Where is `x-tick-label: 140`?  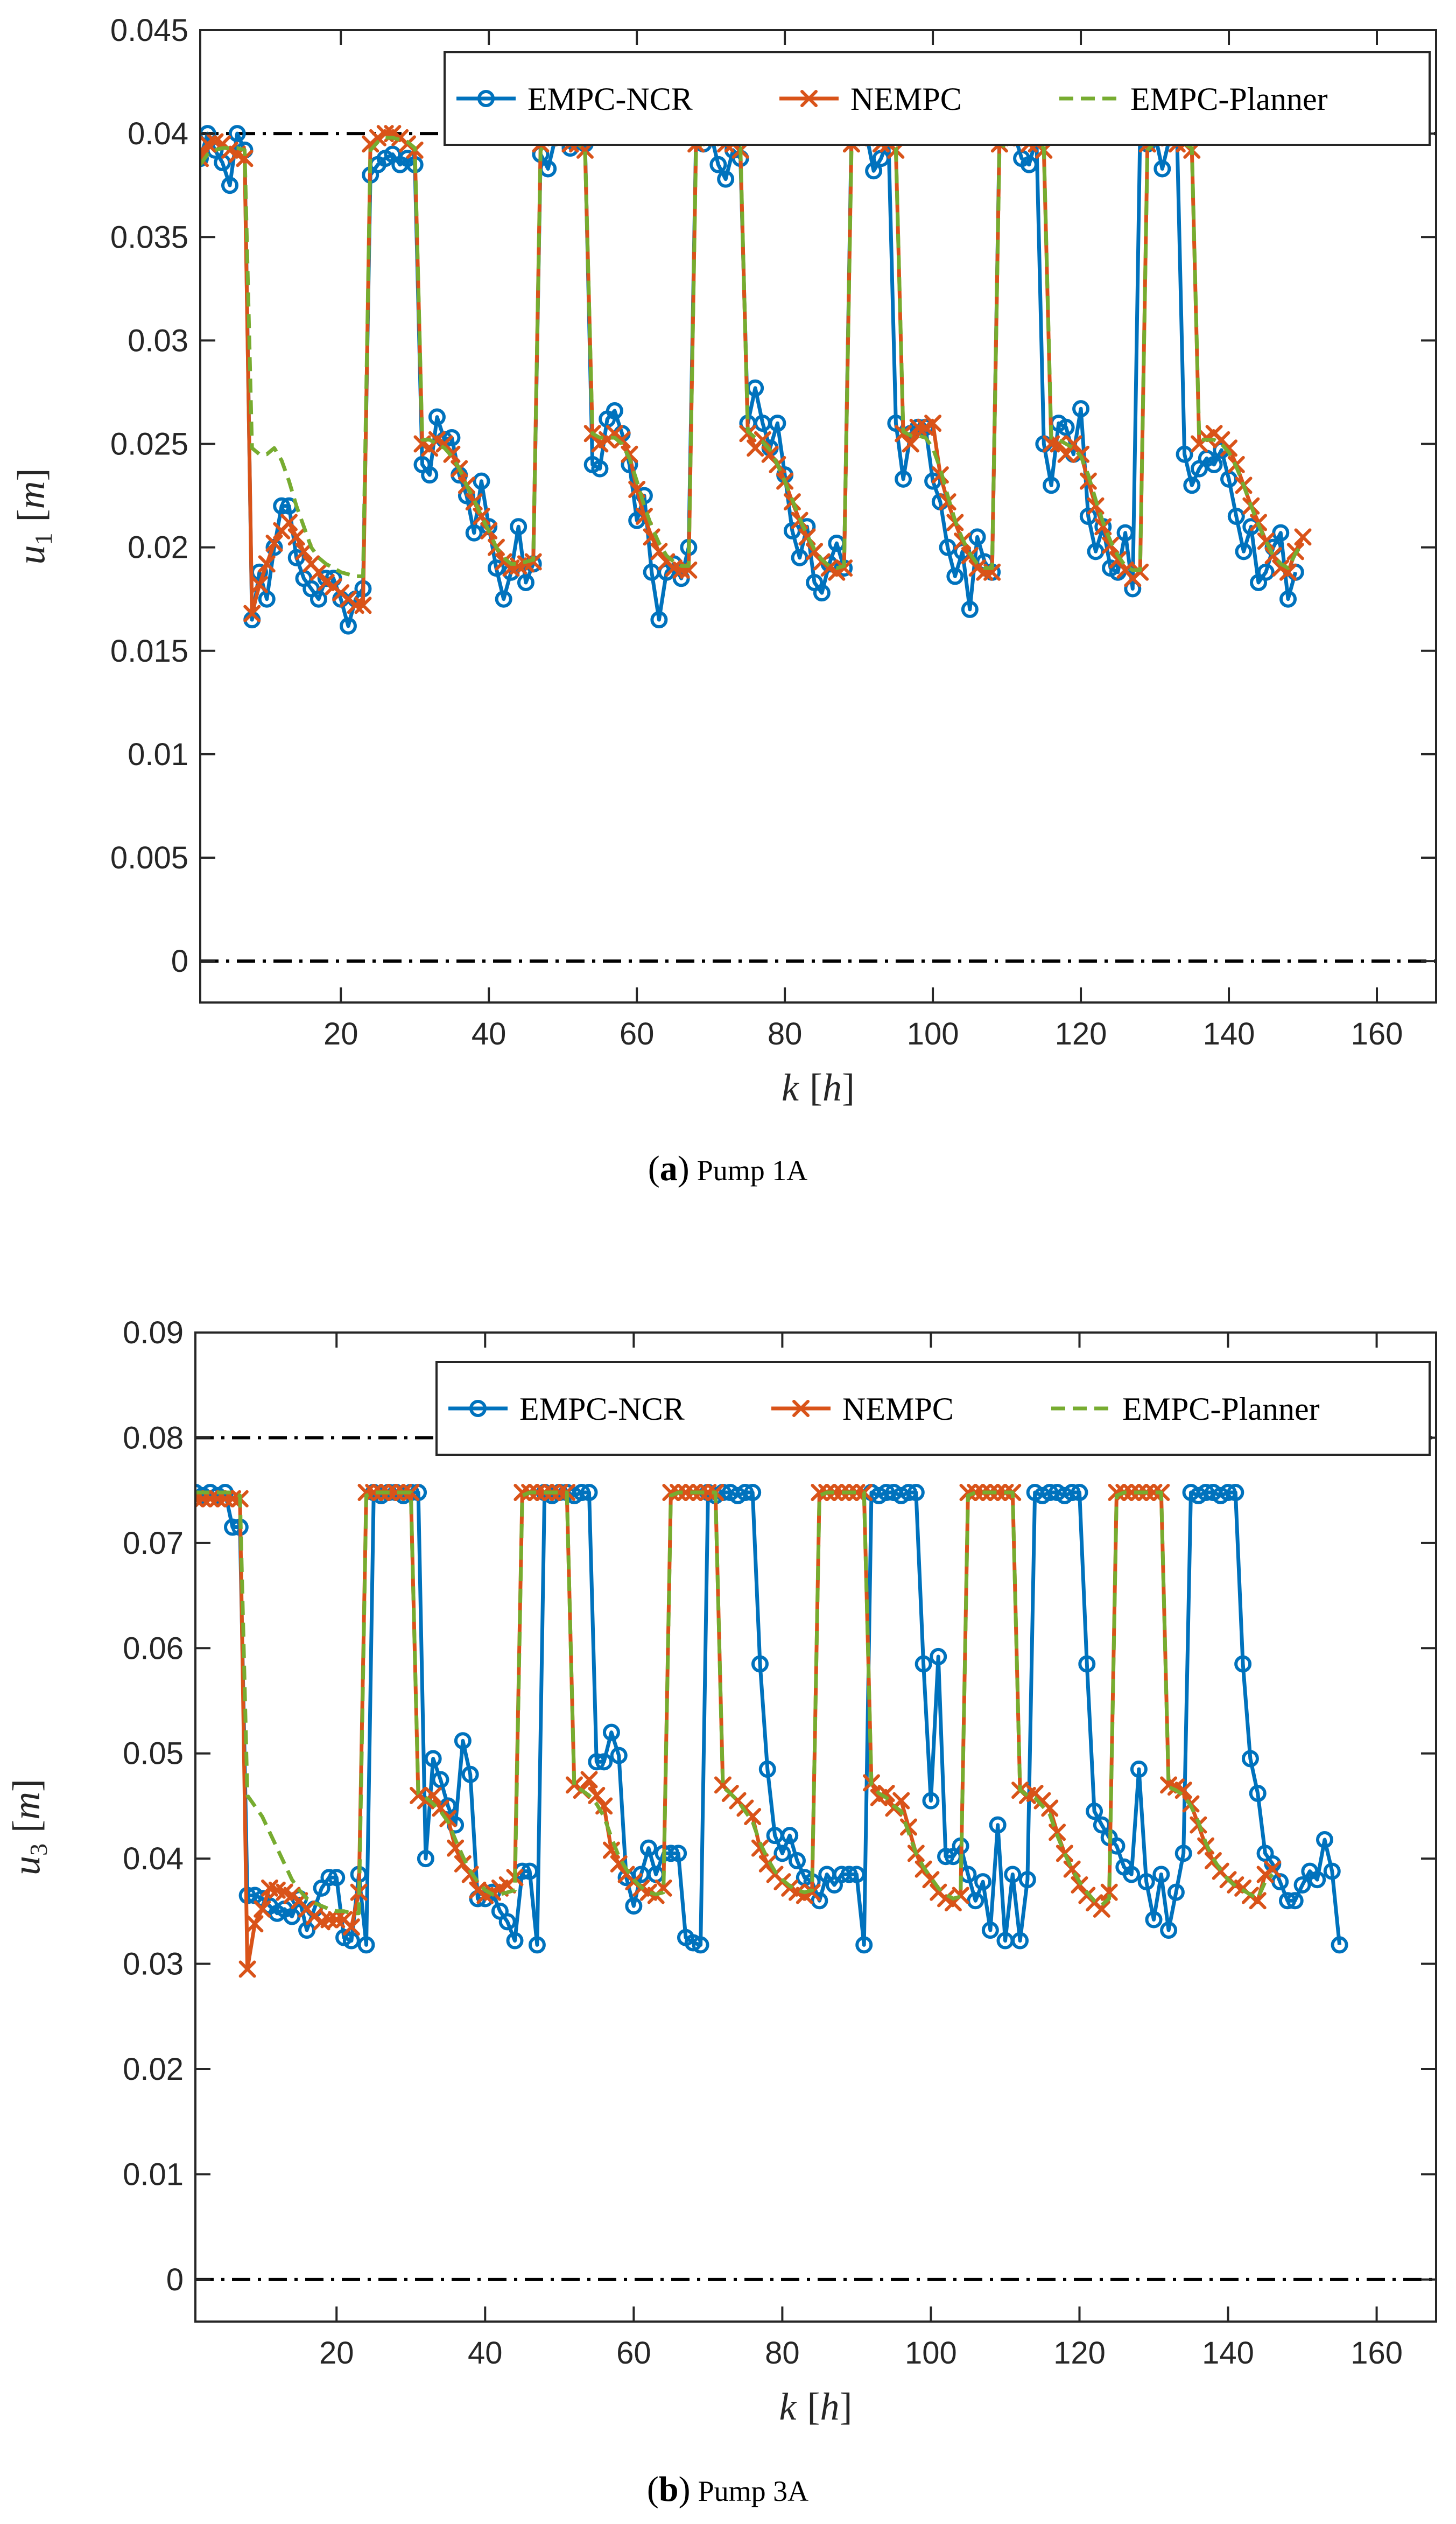
x-tick-label: 140 is located at coordinates (1229, 1033).